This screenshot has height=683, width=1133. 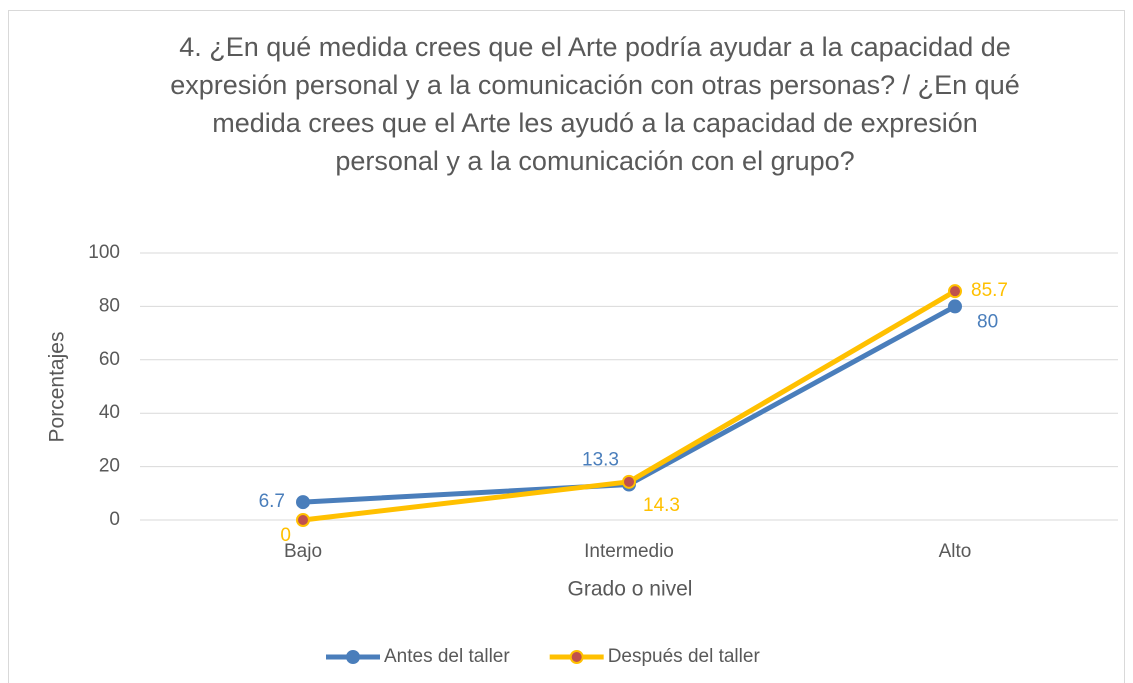 What do you see at coordinates (57, 387) in the screenshot?
I see `y-axis-label: Porcentajes` at bounding box center [57, 387].